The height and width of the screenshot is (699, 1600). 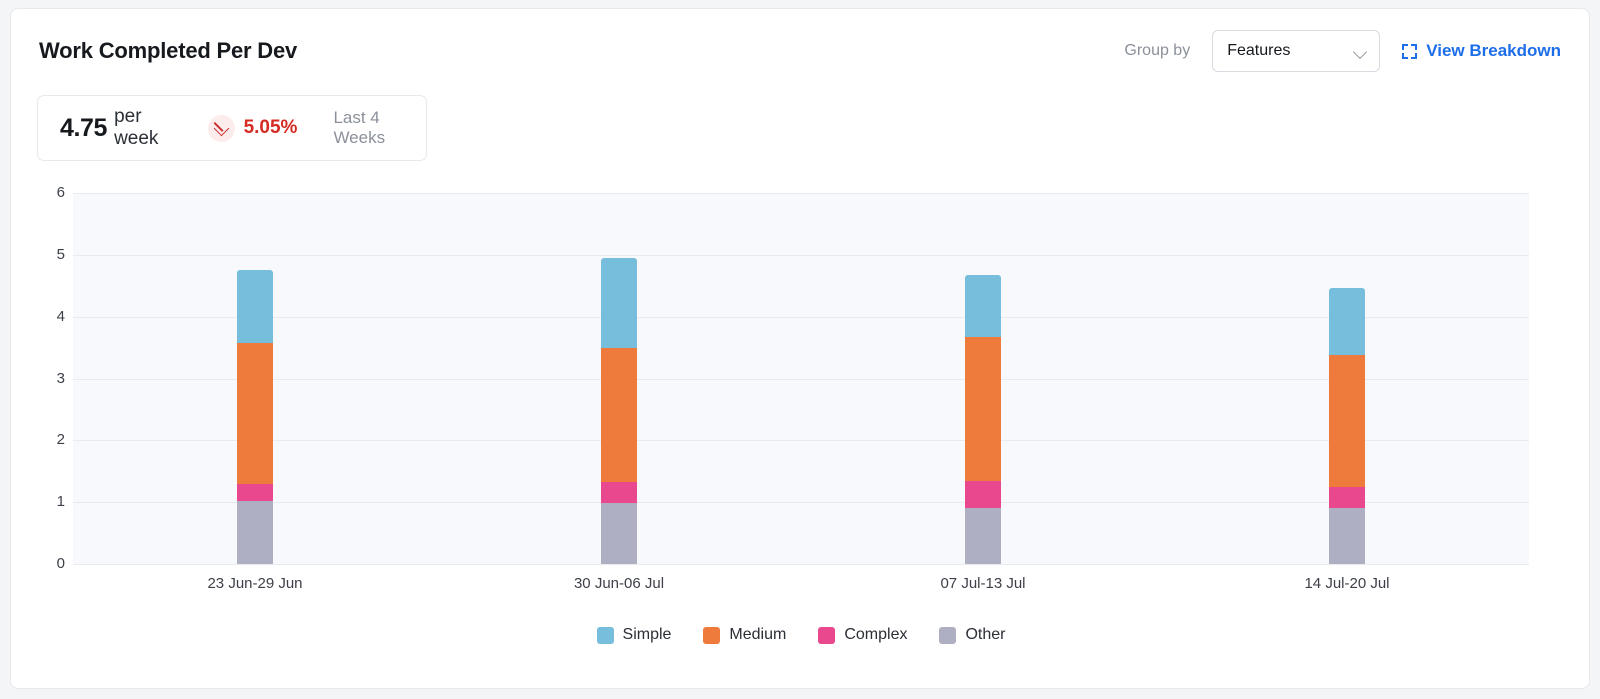 What do you see at coordinates (1410, 51) in the screenshot?
I see `expand-corners-icon` at bounding box center [1410, 51].